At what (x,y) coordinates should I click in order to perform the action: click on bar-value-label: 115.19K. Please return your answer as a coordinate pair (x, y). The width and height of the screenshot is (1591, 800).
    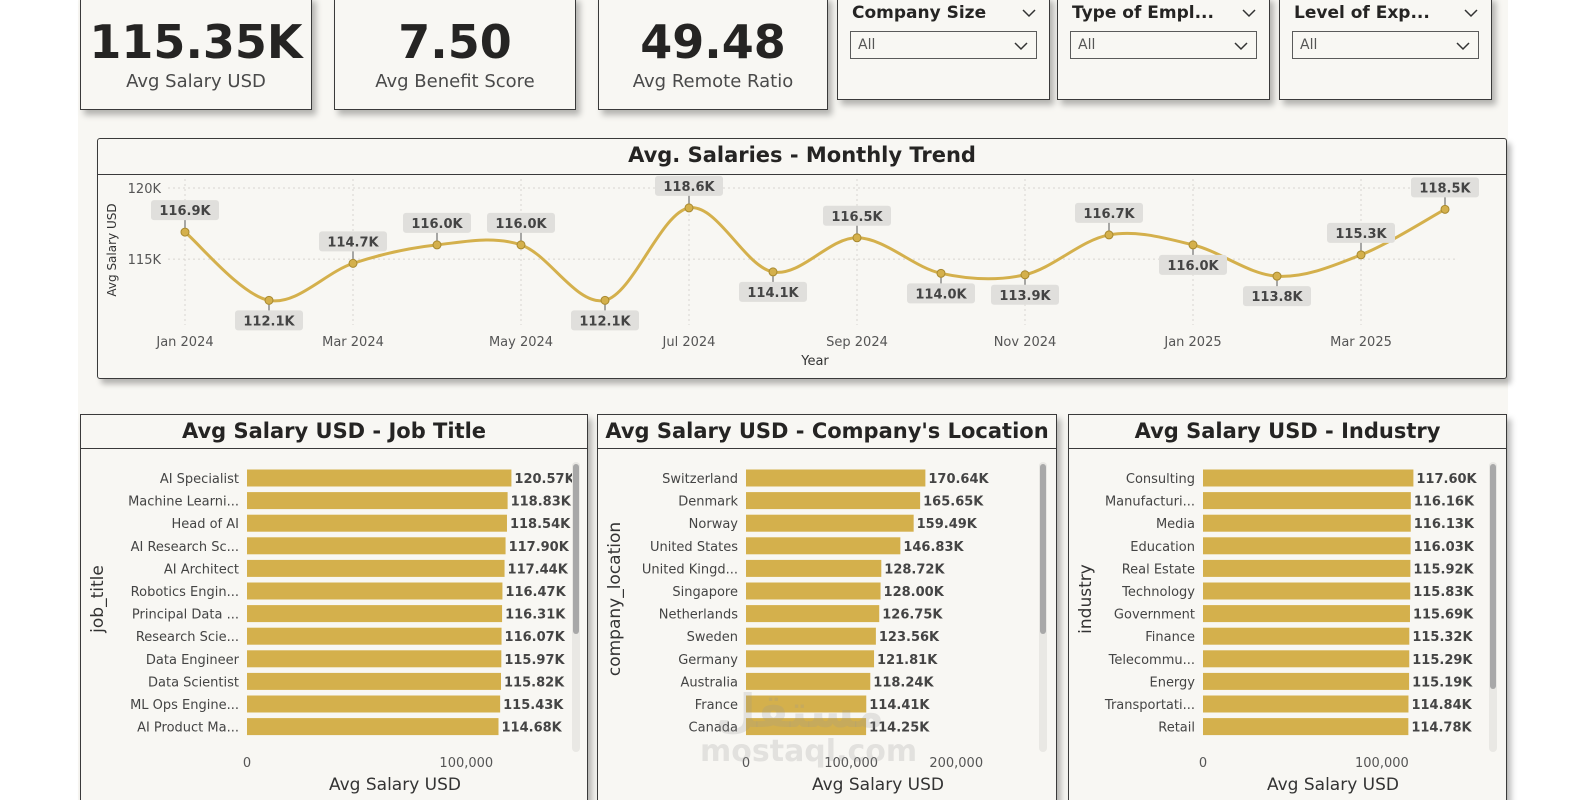
    Looking at the image, I should click on (1442, 682).